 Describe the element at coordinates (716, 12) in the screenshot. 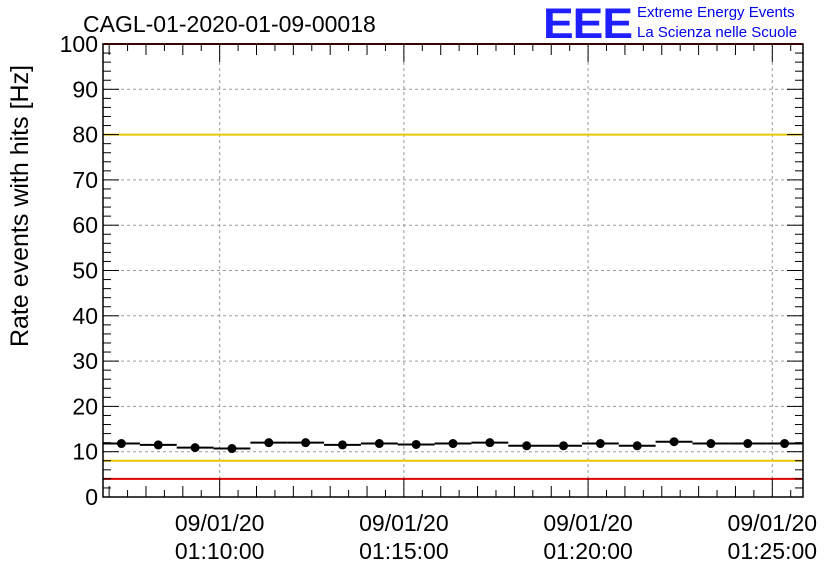

I see `logo-line-1: Extreme Energy Events` at that location.